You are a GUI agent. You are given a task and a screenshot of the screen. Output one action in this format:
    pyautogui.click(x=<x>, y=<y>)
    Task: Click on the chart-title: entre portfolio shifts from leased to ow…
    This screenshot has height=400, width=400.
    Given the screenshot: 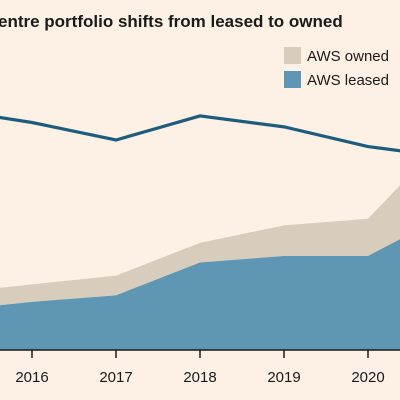 What is the action you would take?
    pyautogui.click(x=171, y=21)
    